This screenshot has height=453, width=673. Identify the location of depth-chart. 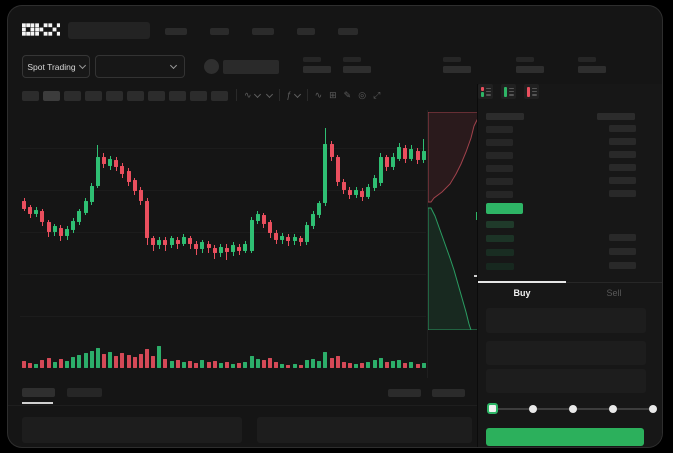
(454, 221).